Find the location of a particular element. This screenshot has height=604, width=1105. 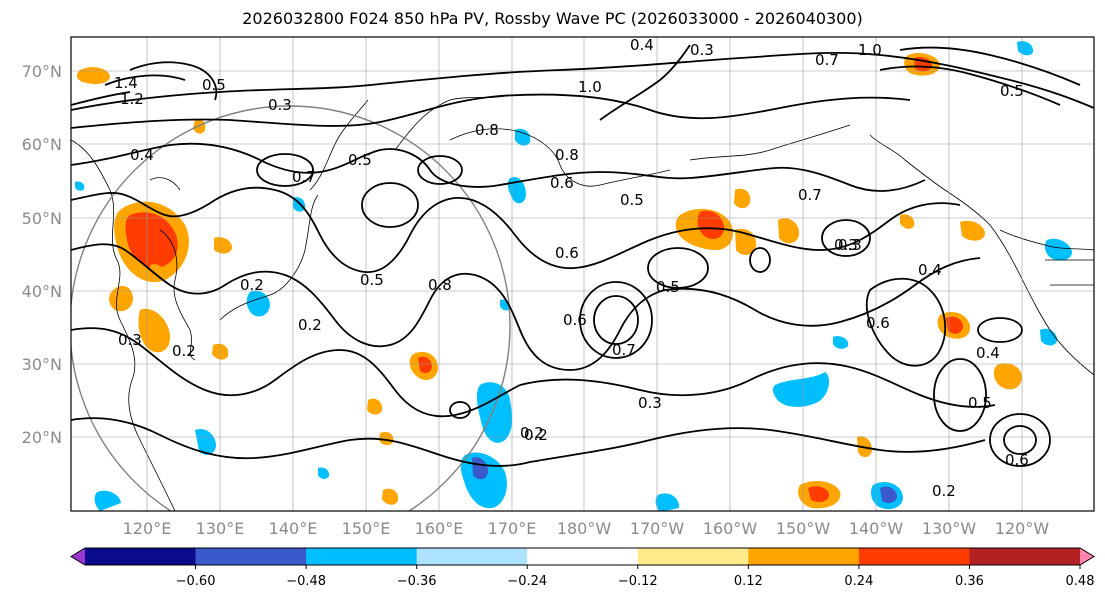

colorbar-tick-label: 0.24 is located at coordinates (858, 581).